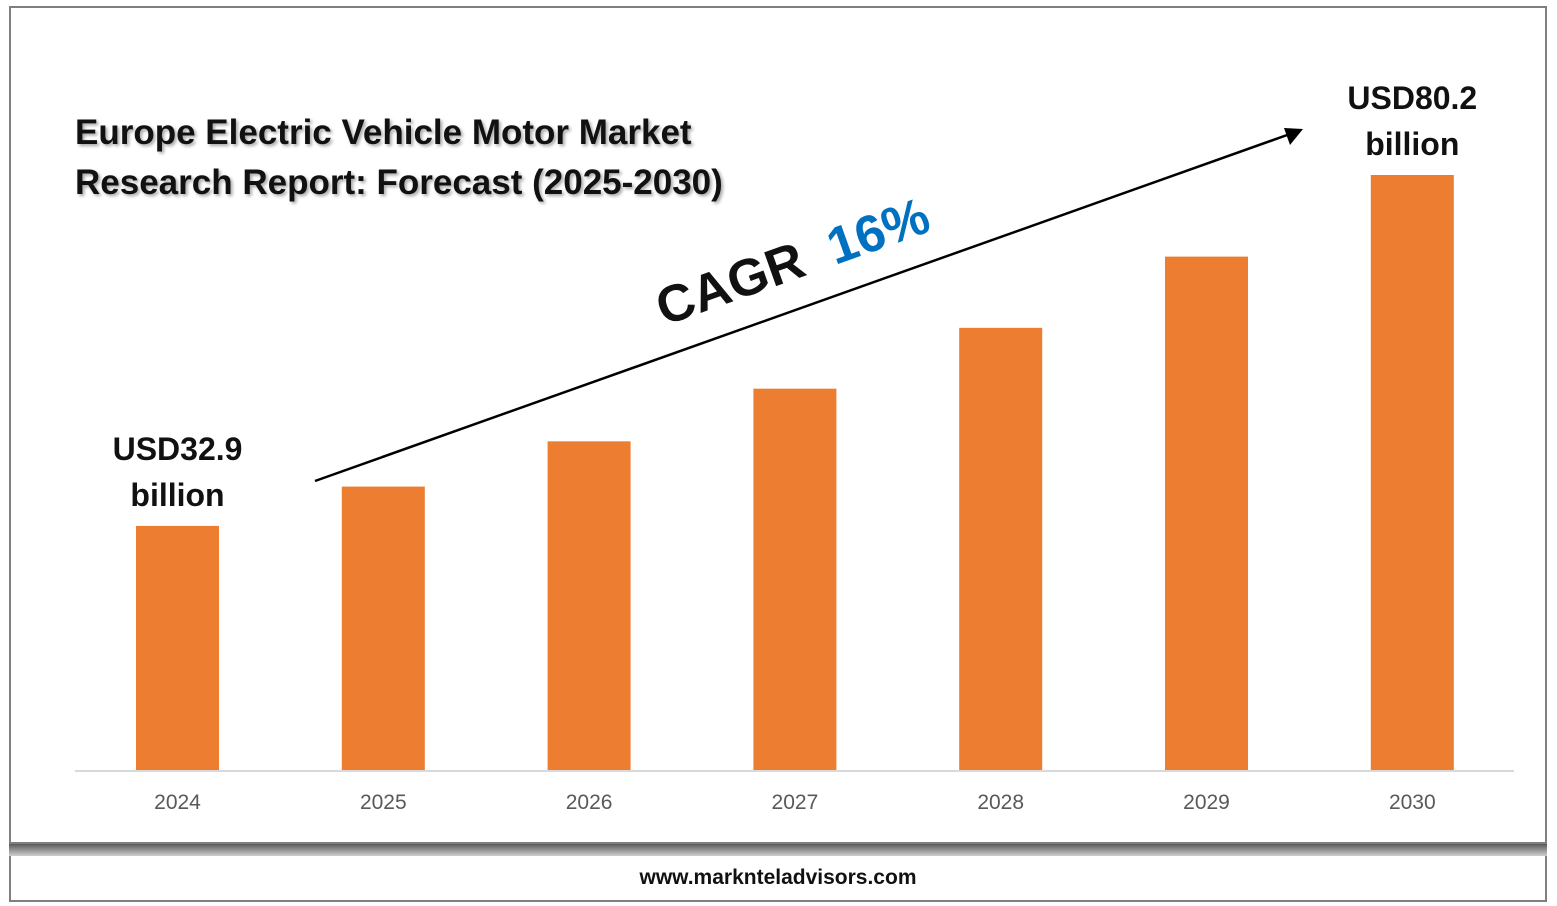  I want to click on x-tick-label-2026: 2026, so click(589, 802).